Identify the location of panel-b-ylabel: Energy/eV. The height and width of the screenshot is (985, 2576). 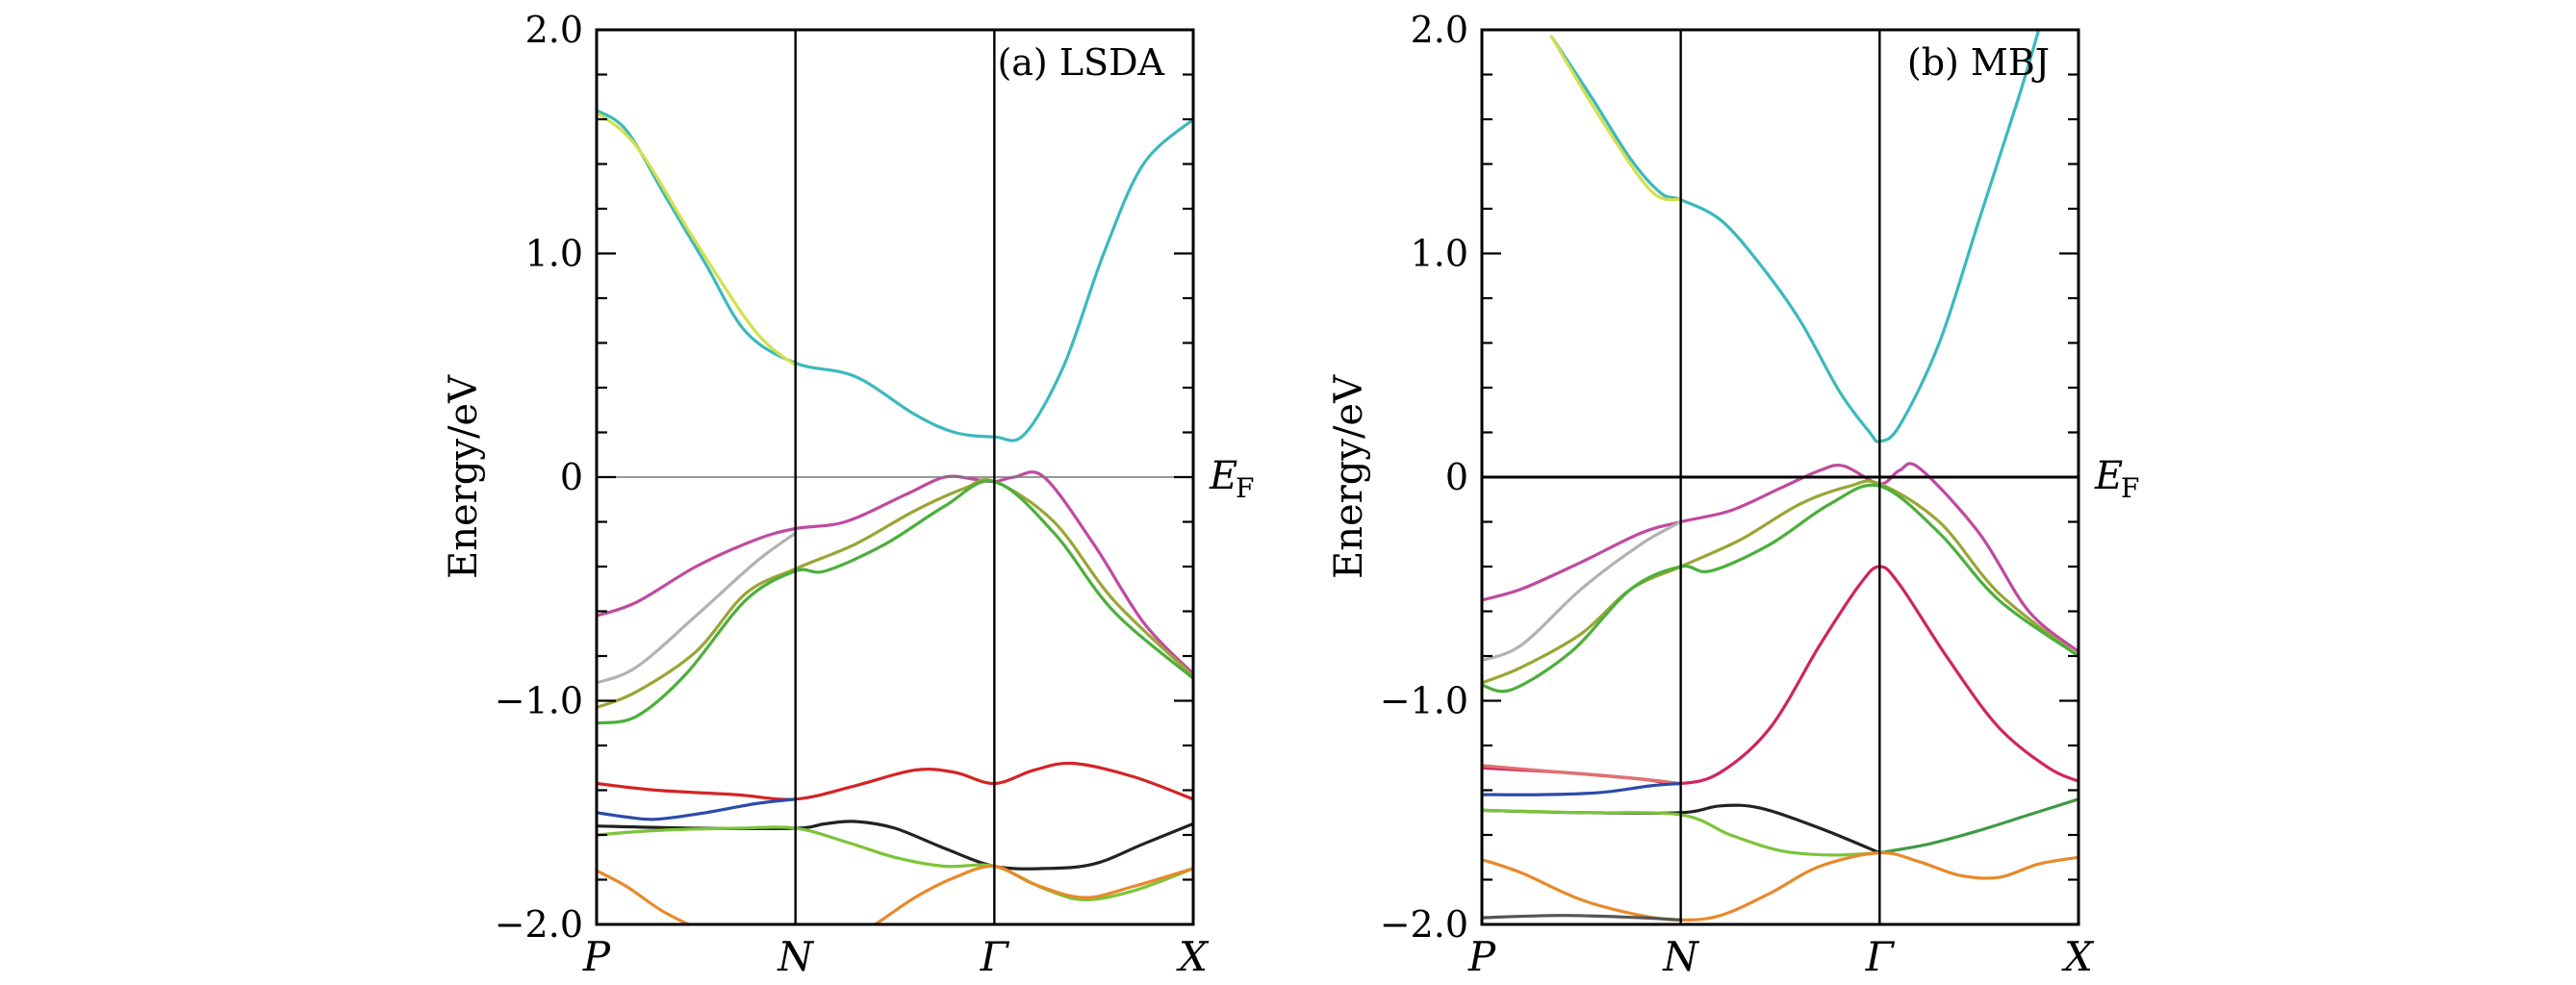
(1349, 477).